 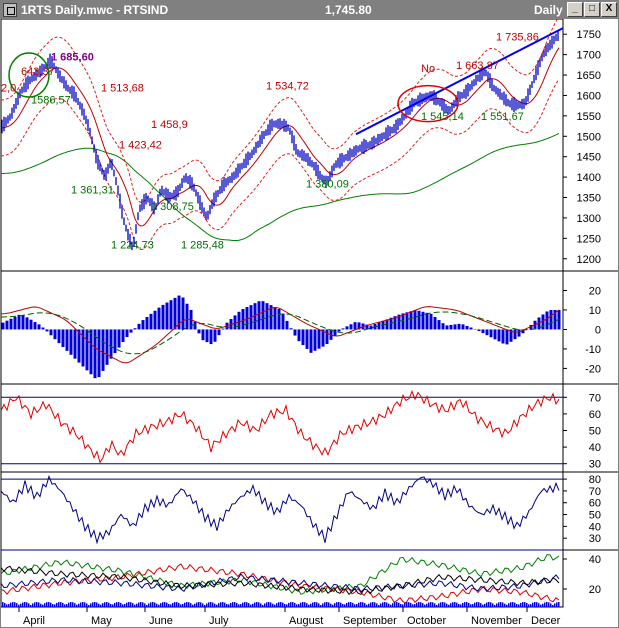 I want to click on price-value-label: 1 545,14, so click(x=442, y=117).